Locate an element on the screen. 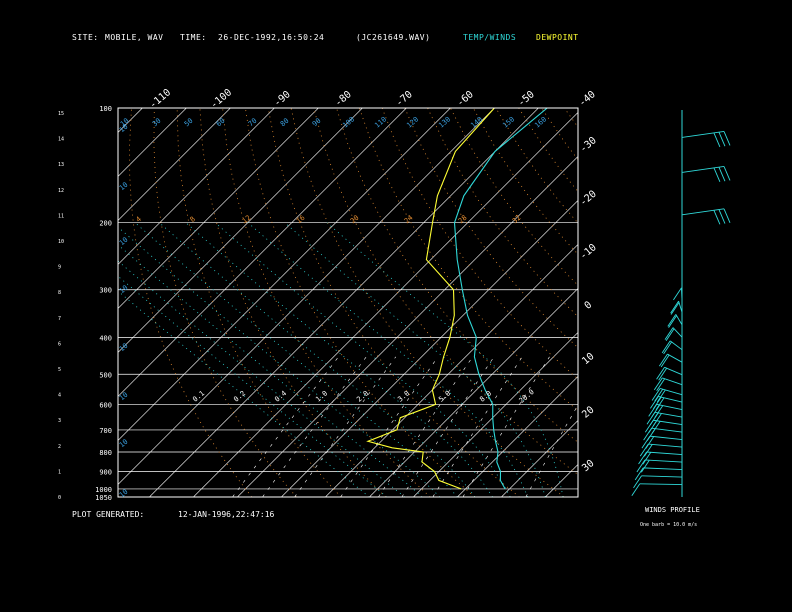 The height and width of the screenshot is (612, 792). mixing-ratio-label: 0.1 is located at coordinates (198, 396).